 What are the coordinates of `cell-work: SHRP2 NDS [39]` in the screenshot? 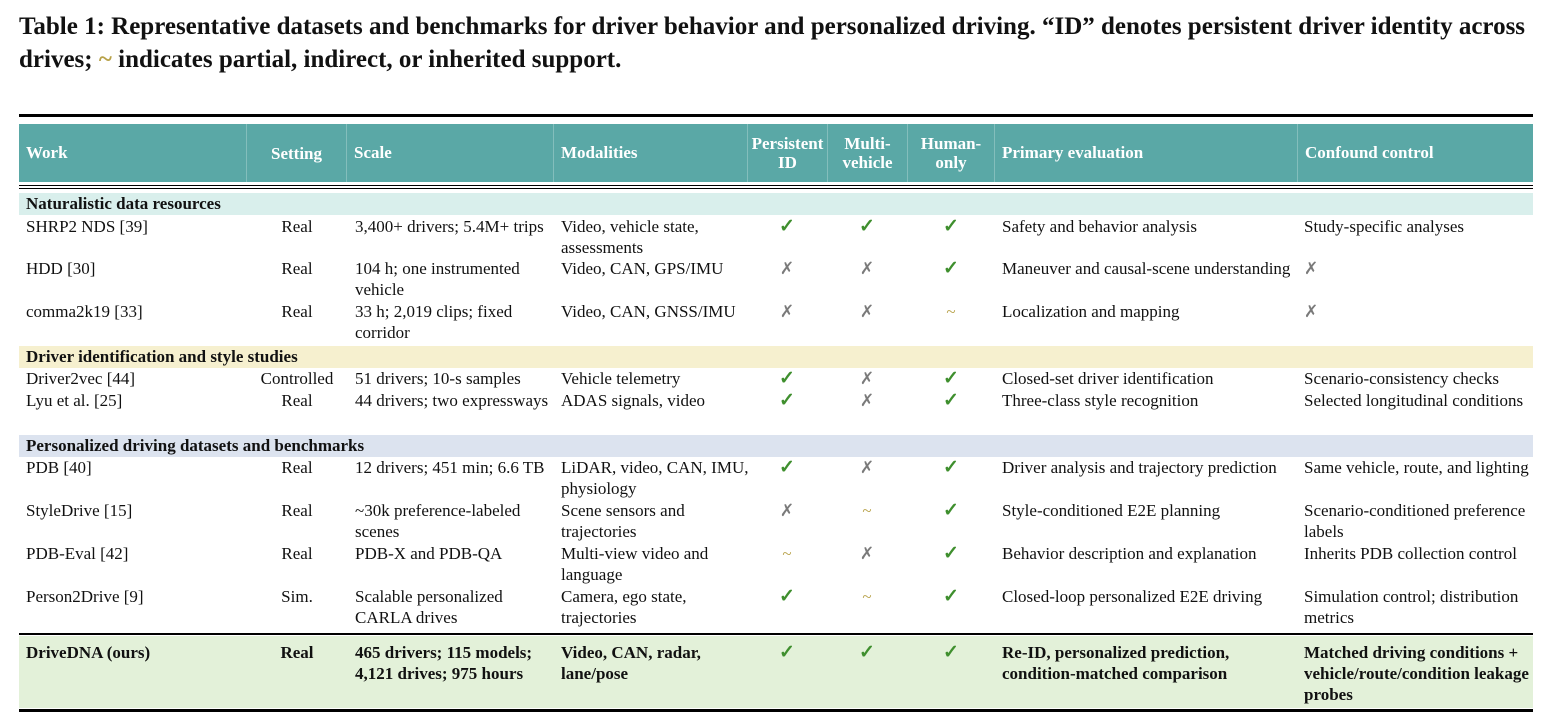 It's located at (87, 226).